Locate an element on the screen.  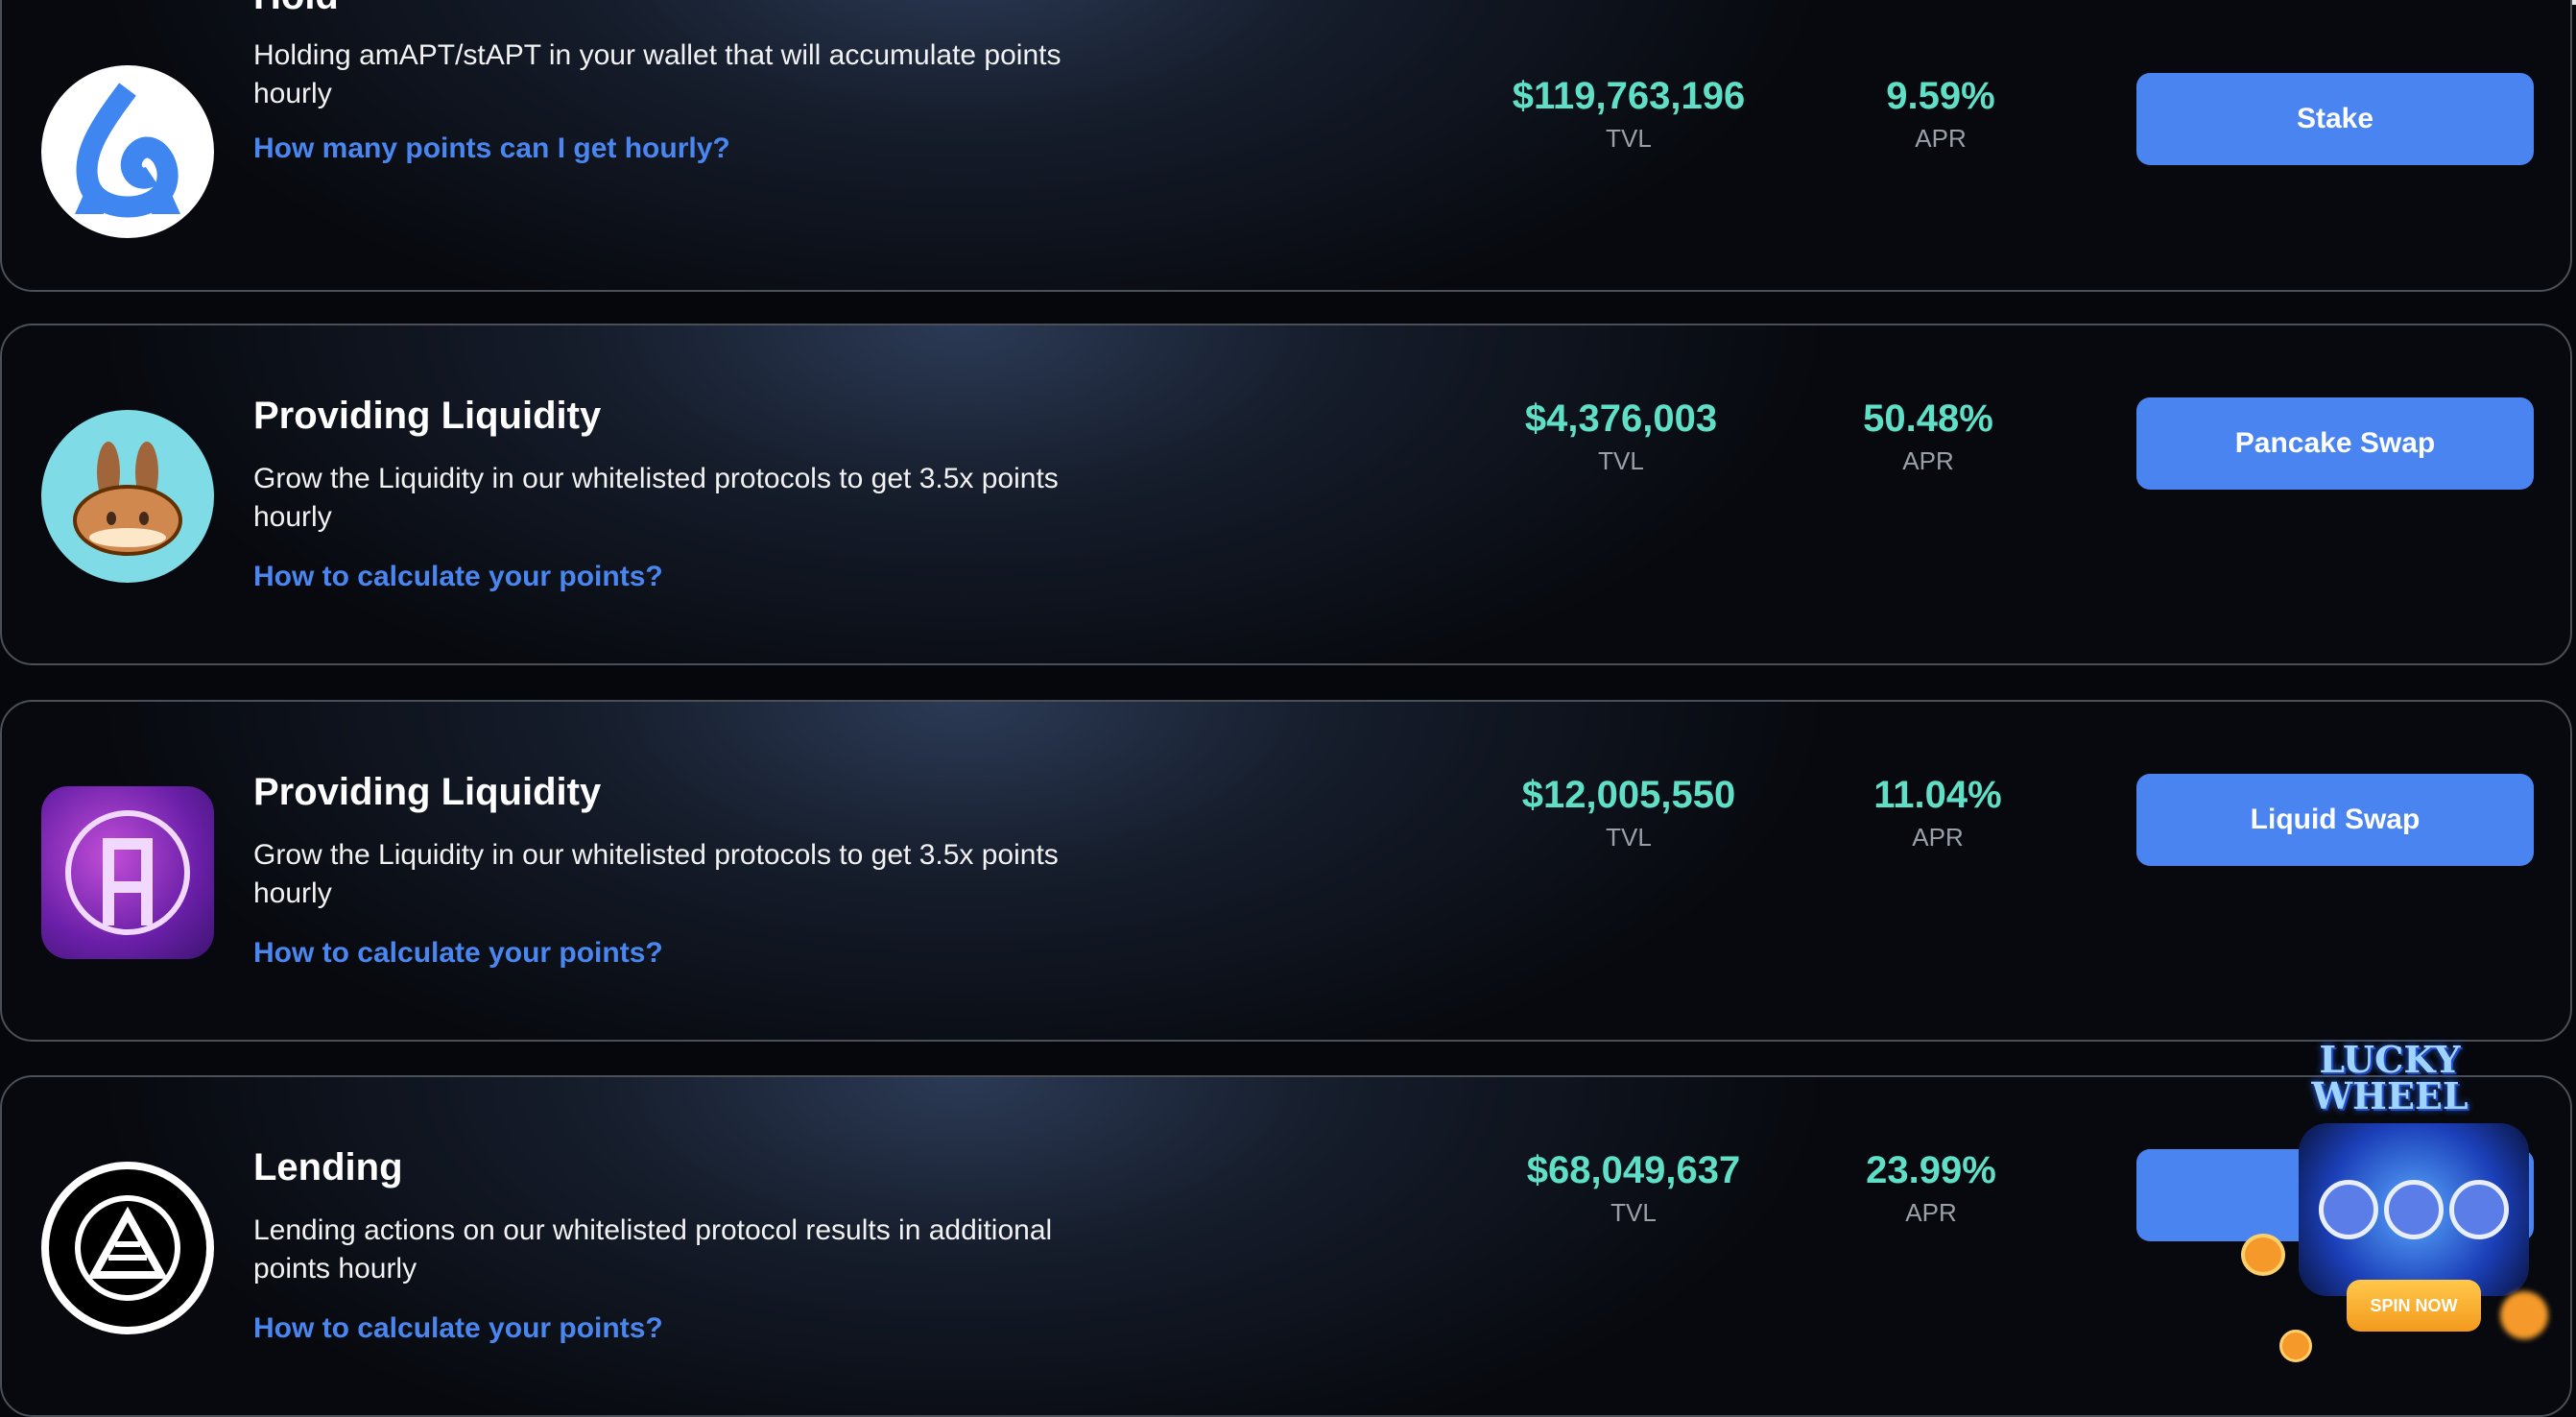
apr-stat: 11.04% APR is located at coordinates (1938, 813).